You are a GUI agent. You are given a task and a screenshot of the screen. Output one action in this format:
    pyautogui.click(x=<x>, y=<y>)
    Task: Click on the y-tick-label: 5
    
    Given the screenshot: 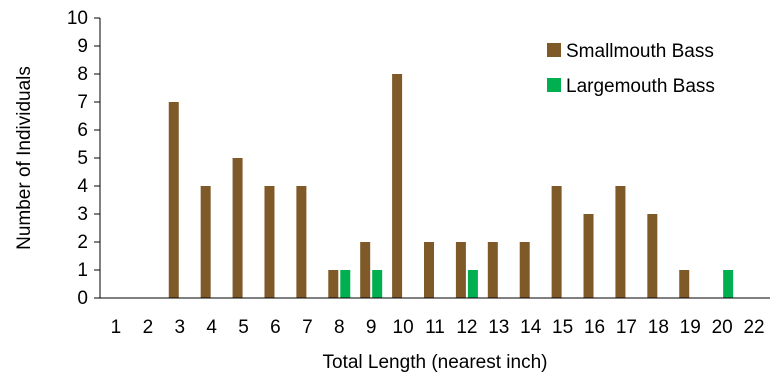 What is the action you would take?
    pyautogui.click(x=82, y=158)
    